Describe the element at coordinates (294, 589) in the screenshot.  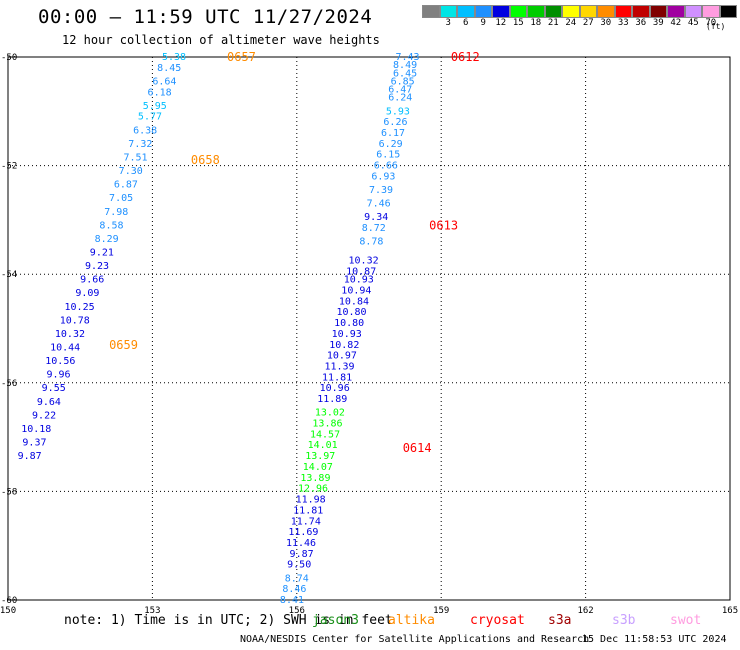
I see `swh-data-label: 8.46` at that location.